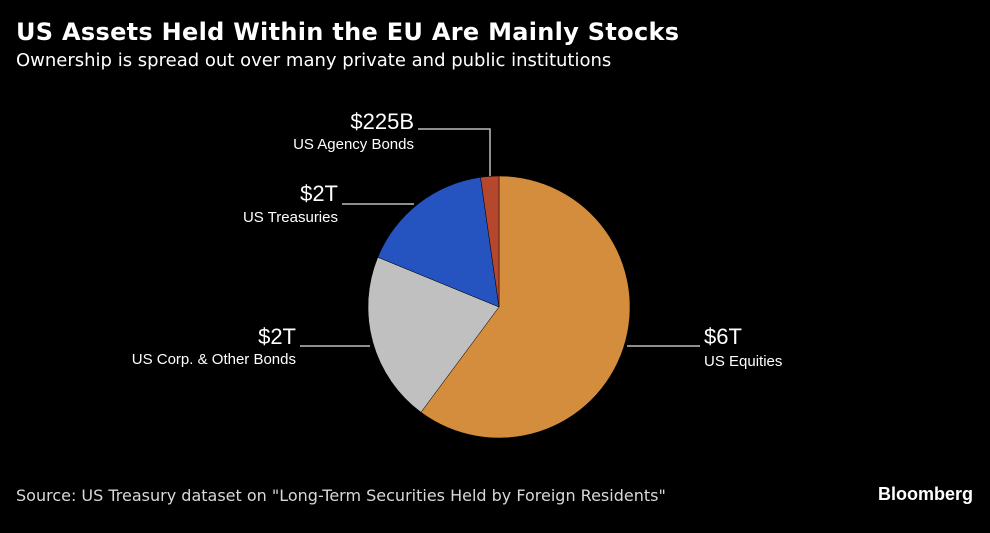 The height and width of the screenshot is (533, 990). Describe the element at coordinates (925, 494) in the screenshot. I see `bloomberg-logo: Bloomberg` at that location.